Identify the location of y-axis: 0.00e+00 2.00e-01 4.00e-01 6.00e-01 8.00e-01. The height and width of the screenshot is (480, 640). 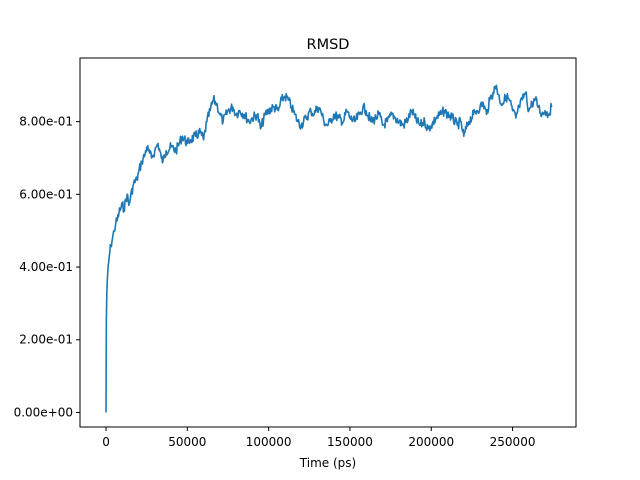
(47, 267).